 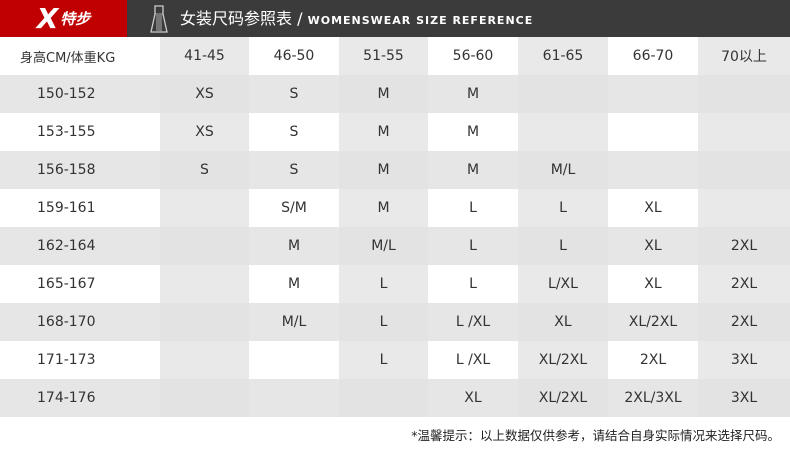 I want to click on table-row: 168-170 M/L L L /XL XL XL/2XL 2XL, so click(x=395, y=322).